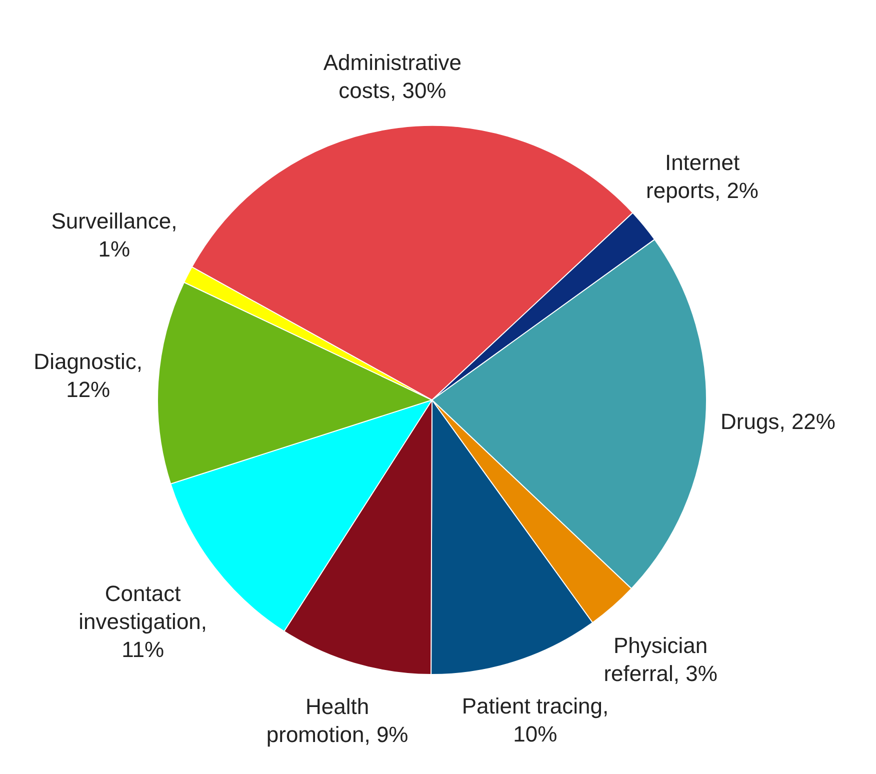 This screenshot has height=774, width=876. Describe the element at coordinates (535, 719) in the screenshot. I see `slice-label: Patient tracing, 10%` at that location.